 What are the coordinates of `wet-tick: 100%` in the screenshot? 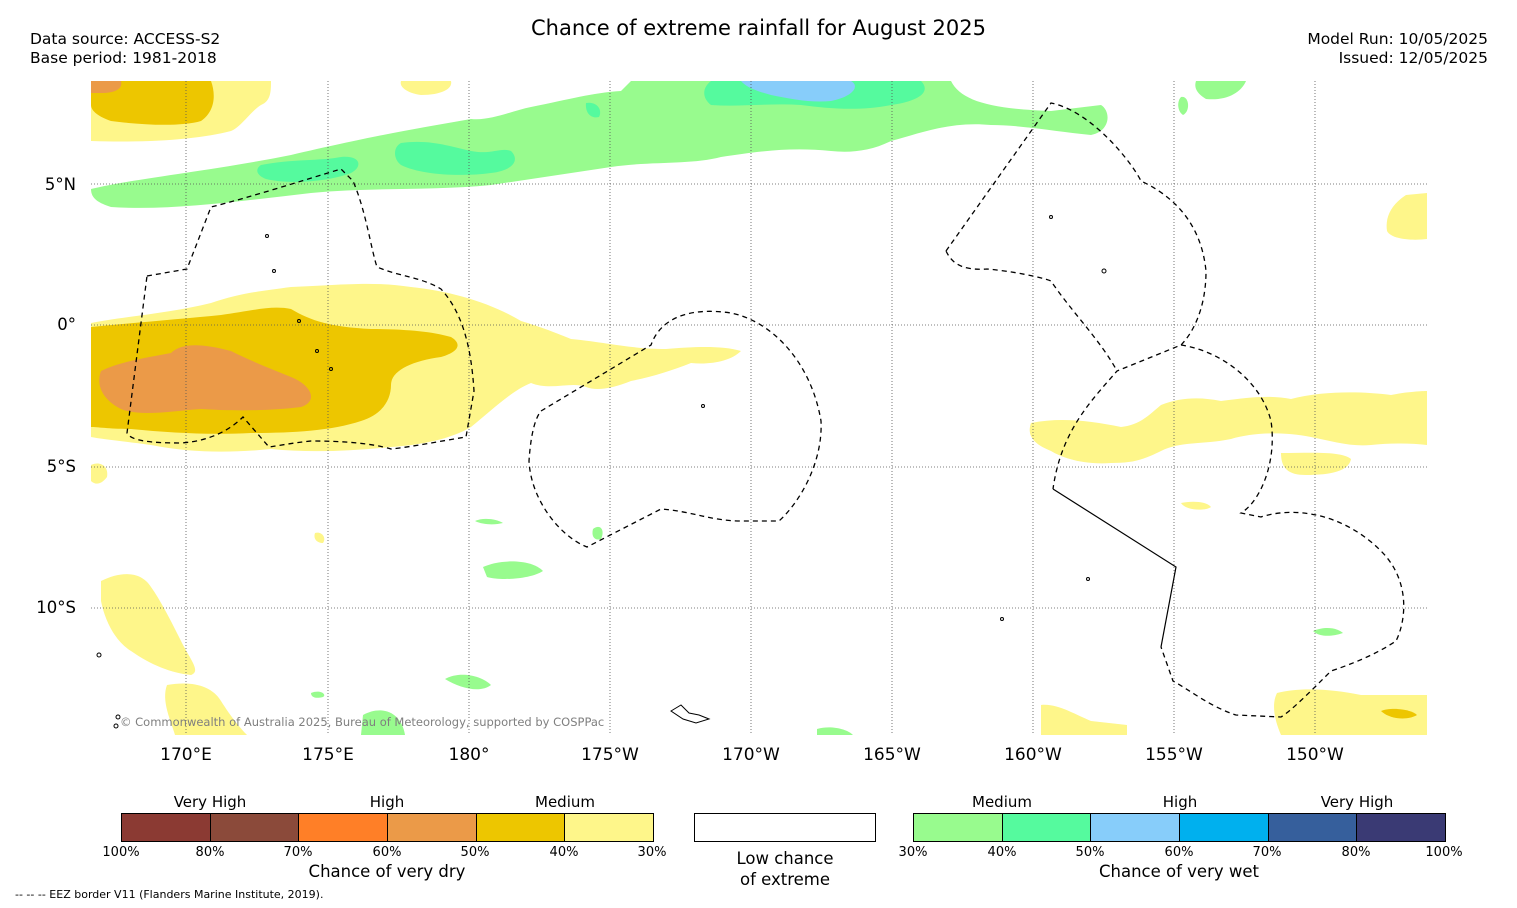 It's located at (1444, 852).